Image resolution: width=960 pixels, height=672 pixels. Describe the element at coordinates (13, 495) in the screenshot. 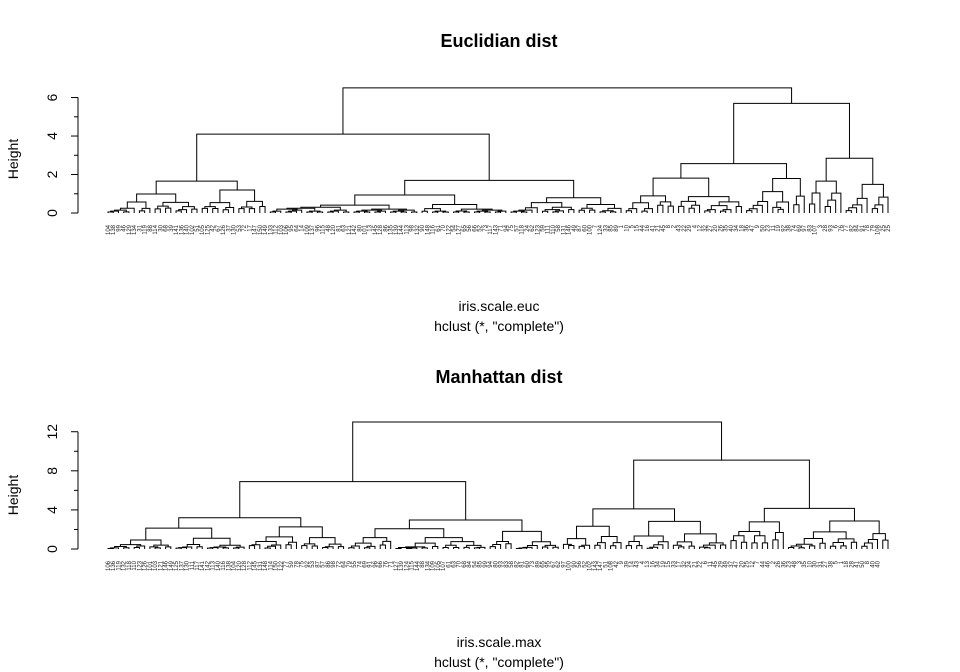

I see `y-axis-label-manhattan: Height` at that location.